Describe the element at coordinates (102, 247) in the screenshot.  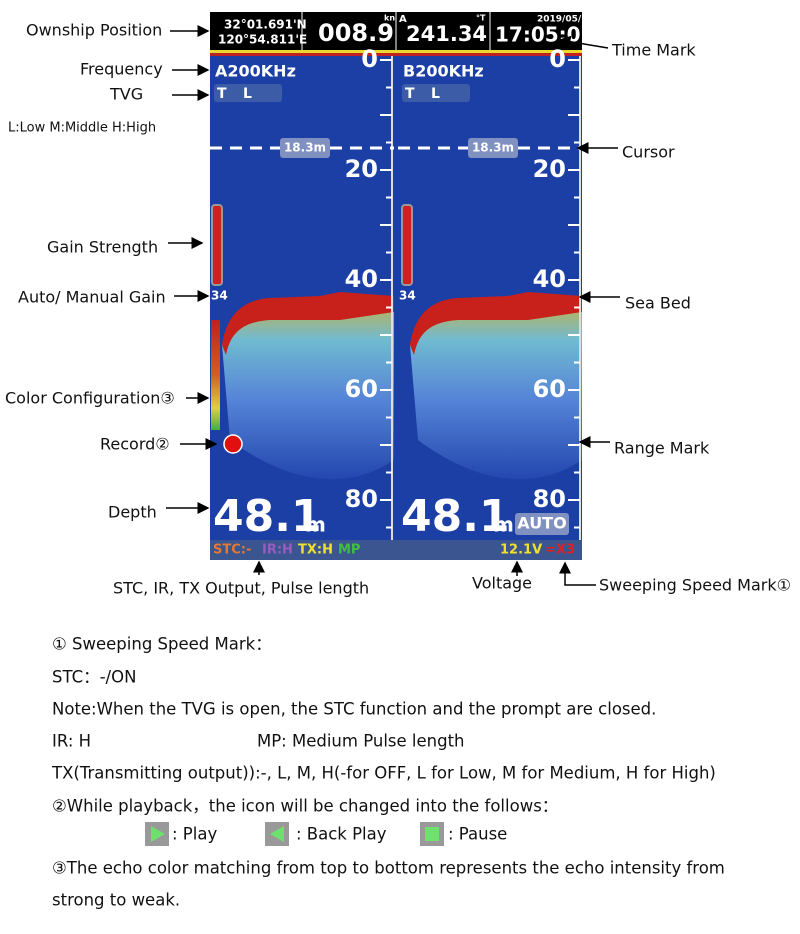
I see `label: Gain Strength` at that location.